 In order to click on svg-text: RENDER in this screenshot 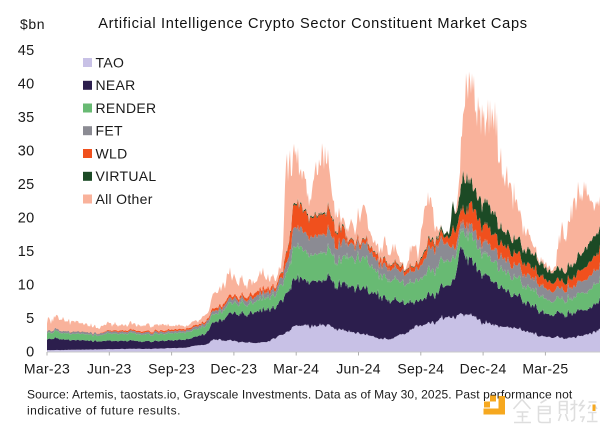, I will do `click(126, 108)`.